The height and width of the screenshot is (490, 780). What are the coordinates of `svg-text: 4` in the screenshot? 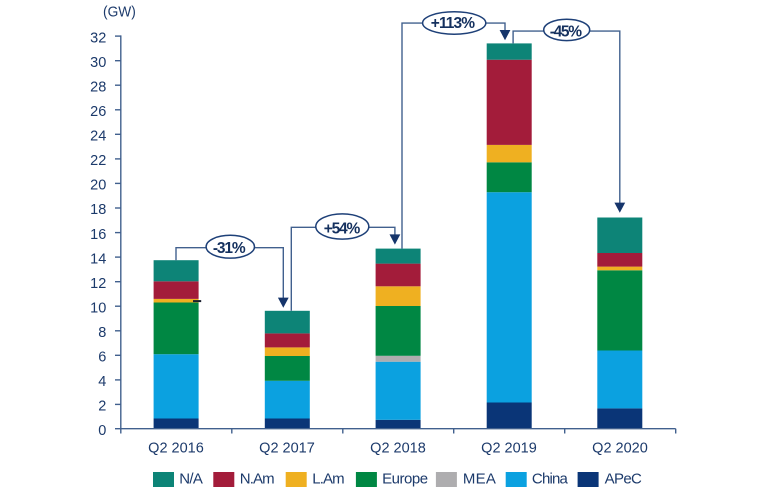 It's located at (102, 382).